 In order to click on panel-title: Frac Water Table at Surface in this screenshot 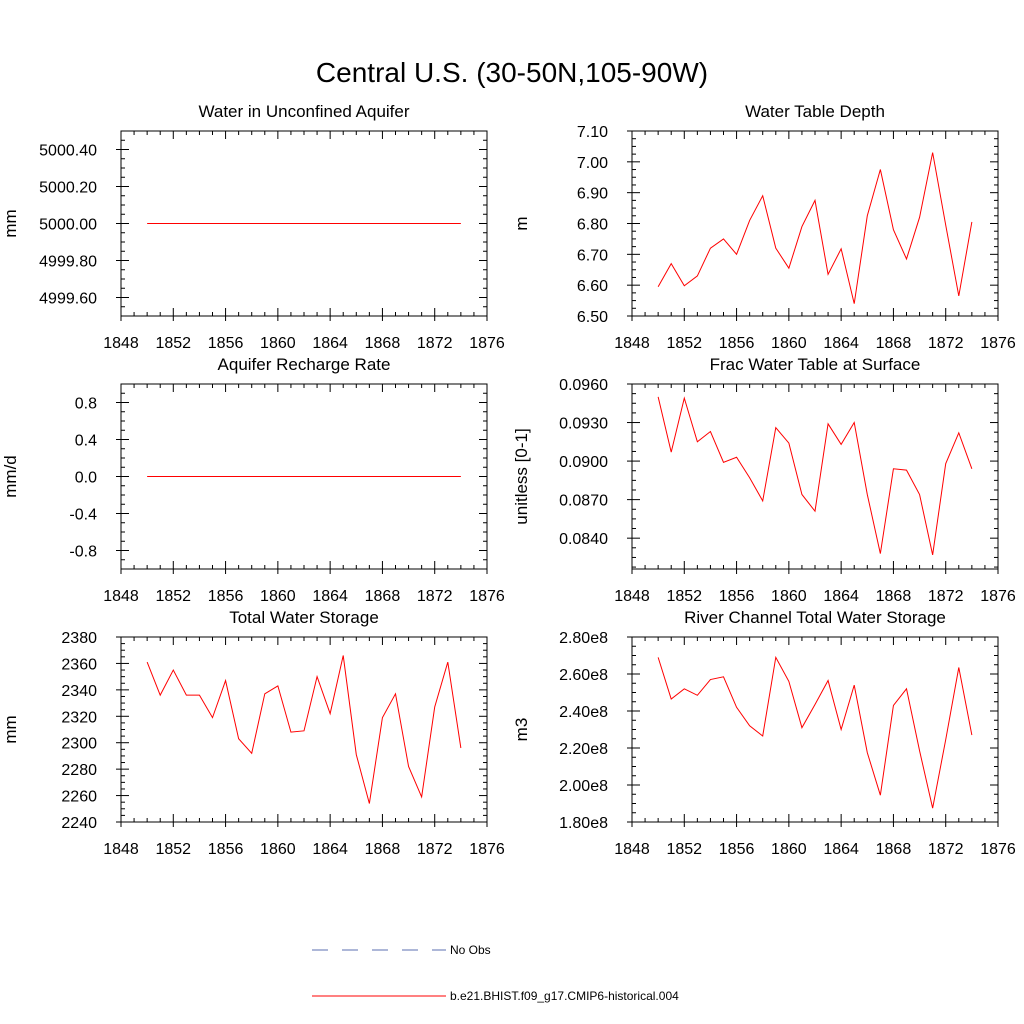, I will do `click(815, 364)`.